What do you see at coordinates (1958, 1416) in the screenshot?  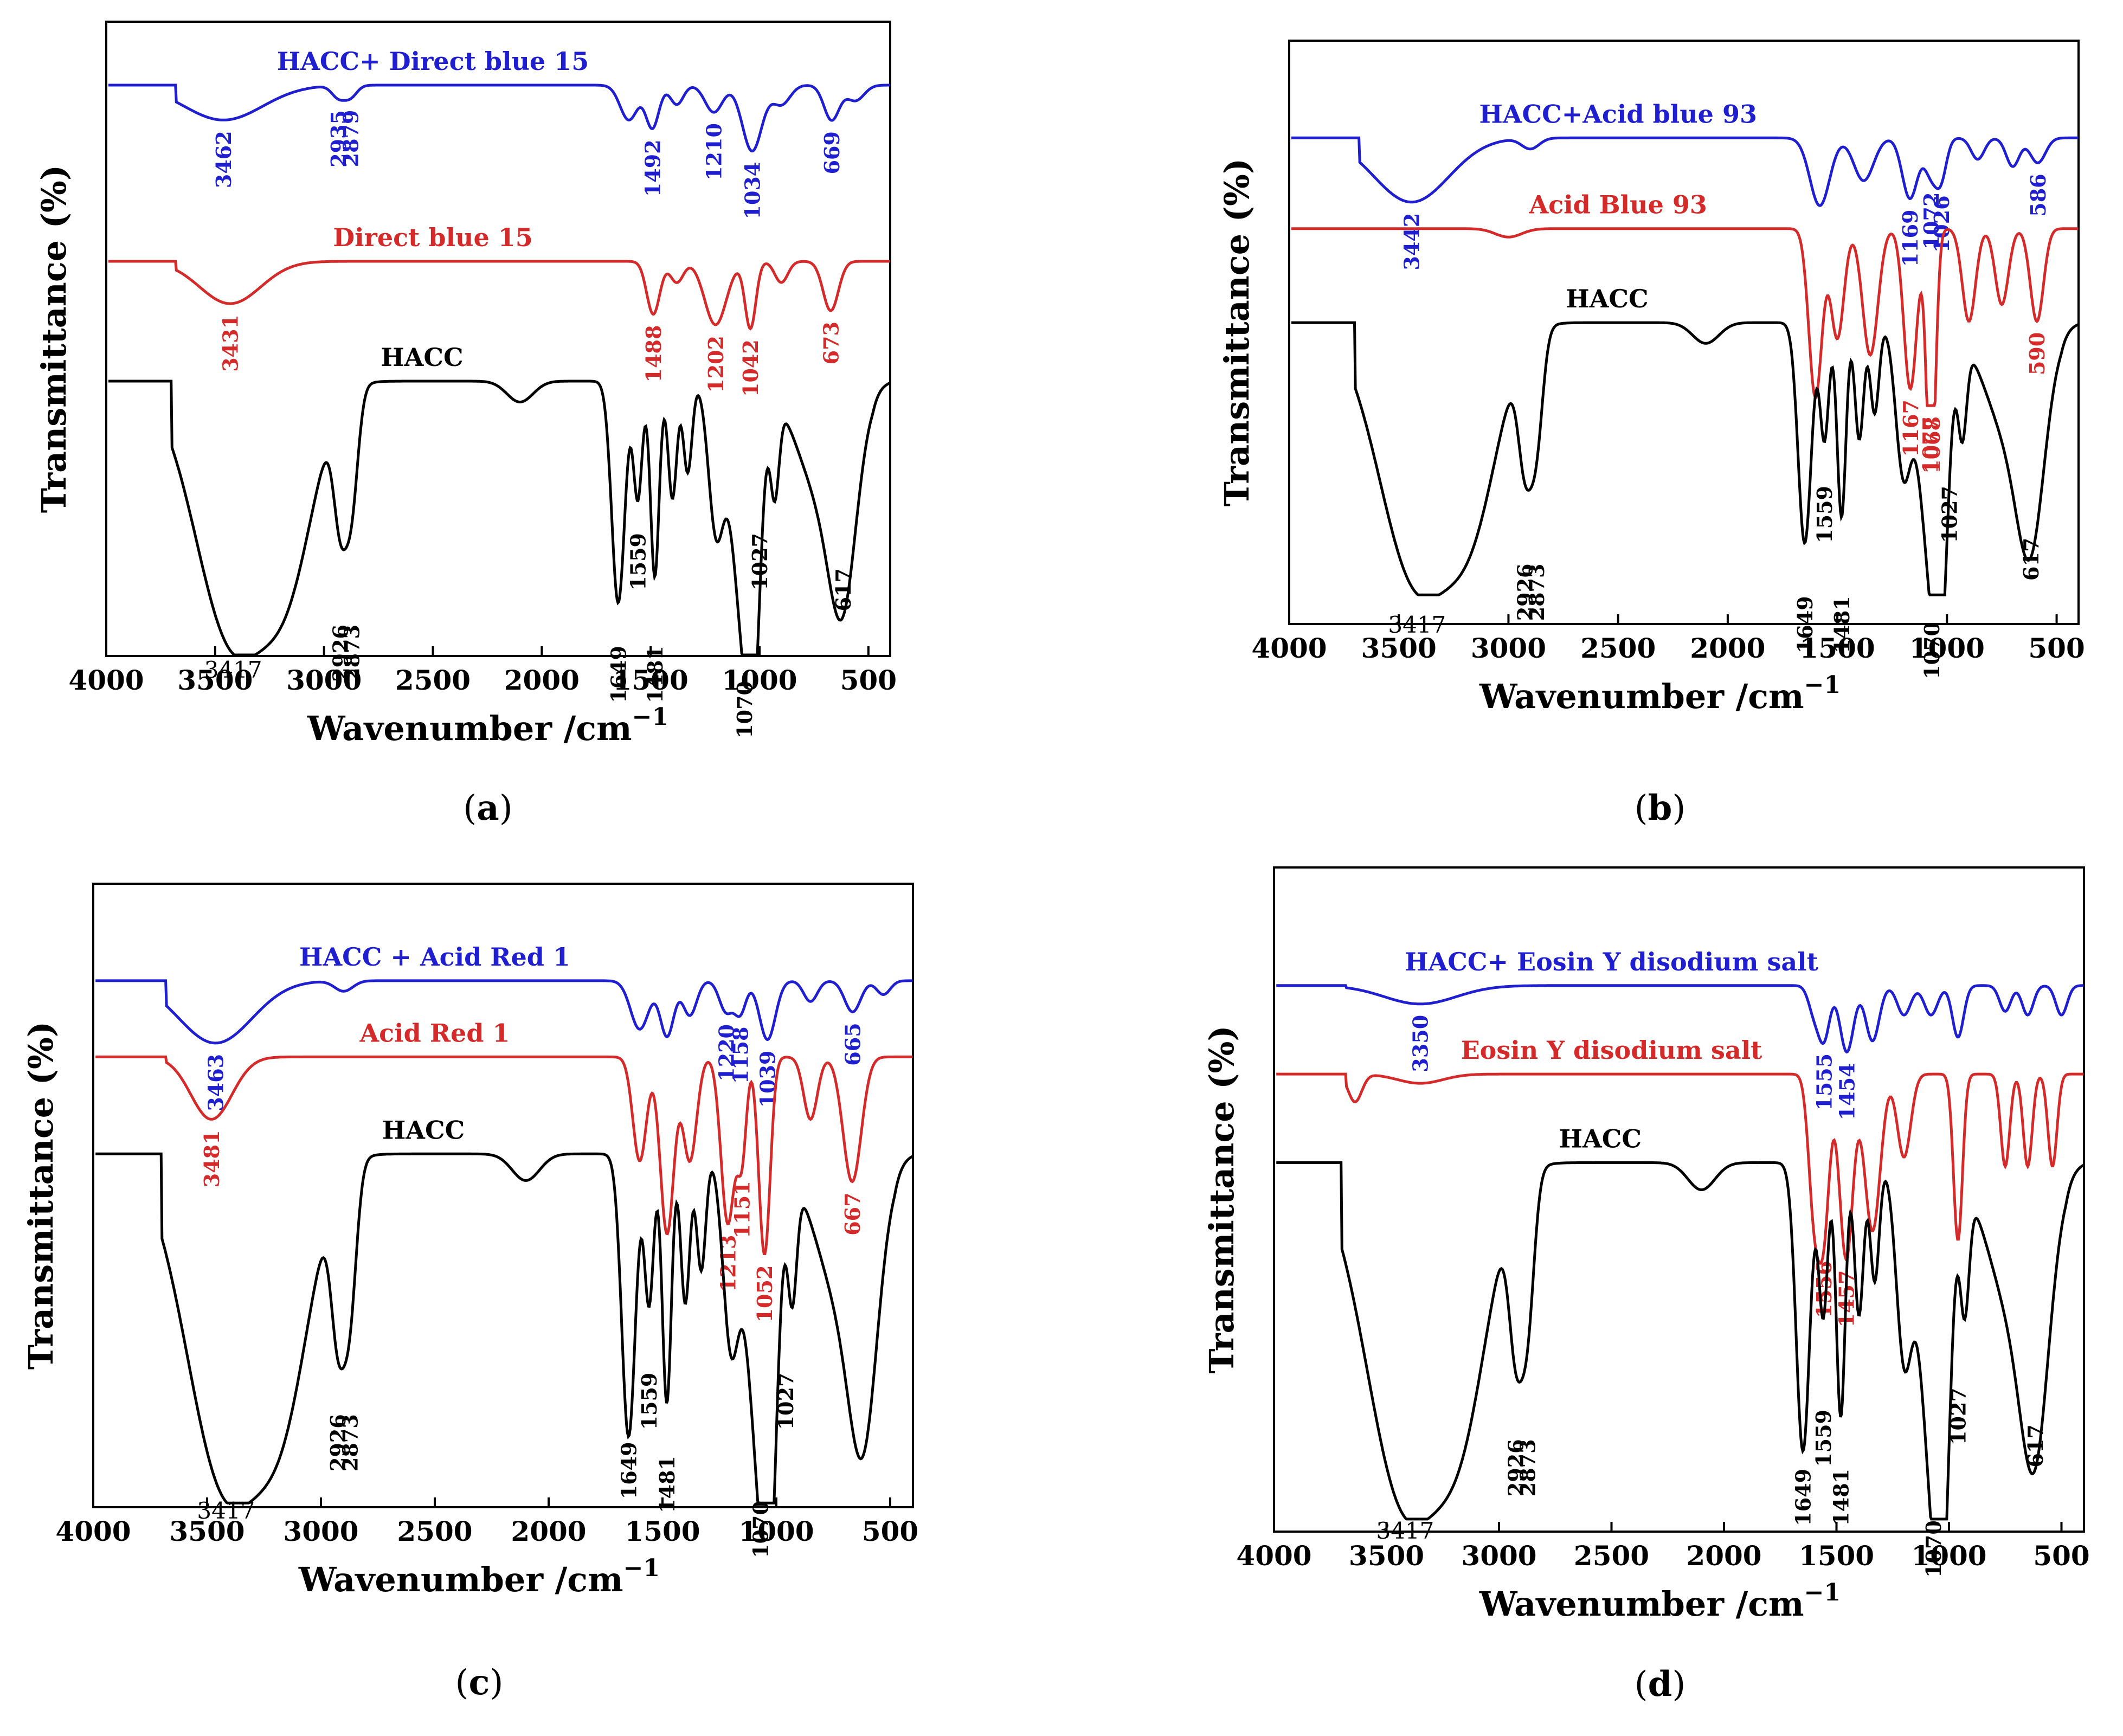 I see `hacc-peak-label: 1027` at bounding box center [1958, 1416].